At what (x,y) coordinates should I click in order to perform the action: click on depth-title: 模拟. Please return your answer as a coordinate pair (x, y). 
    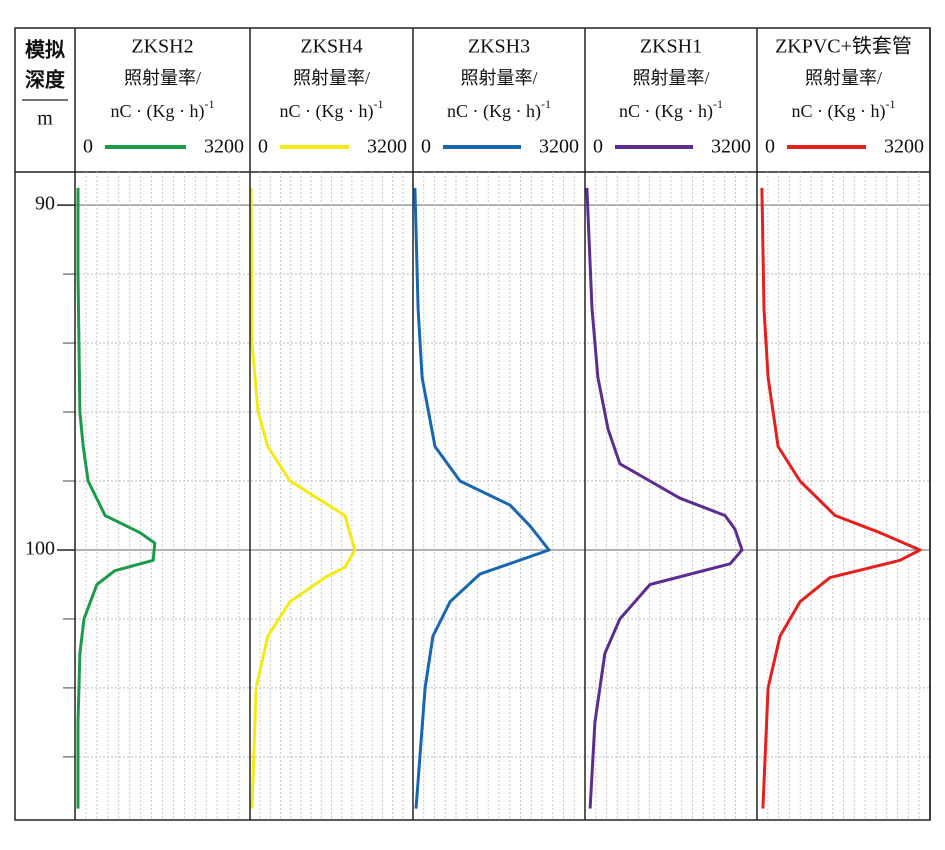
    Looking at the image, I should click on (45, 50).